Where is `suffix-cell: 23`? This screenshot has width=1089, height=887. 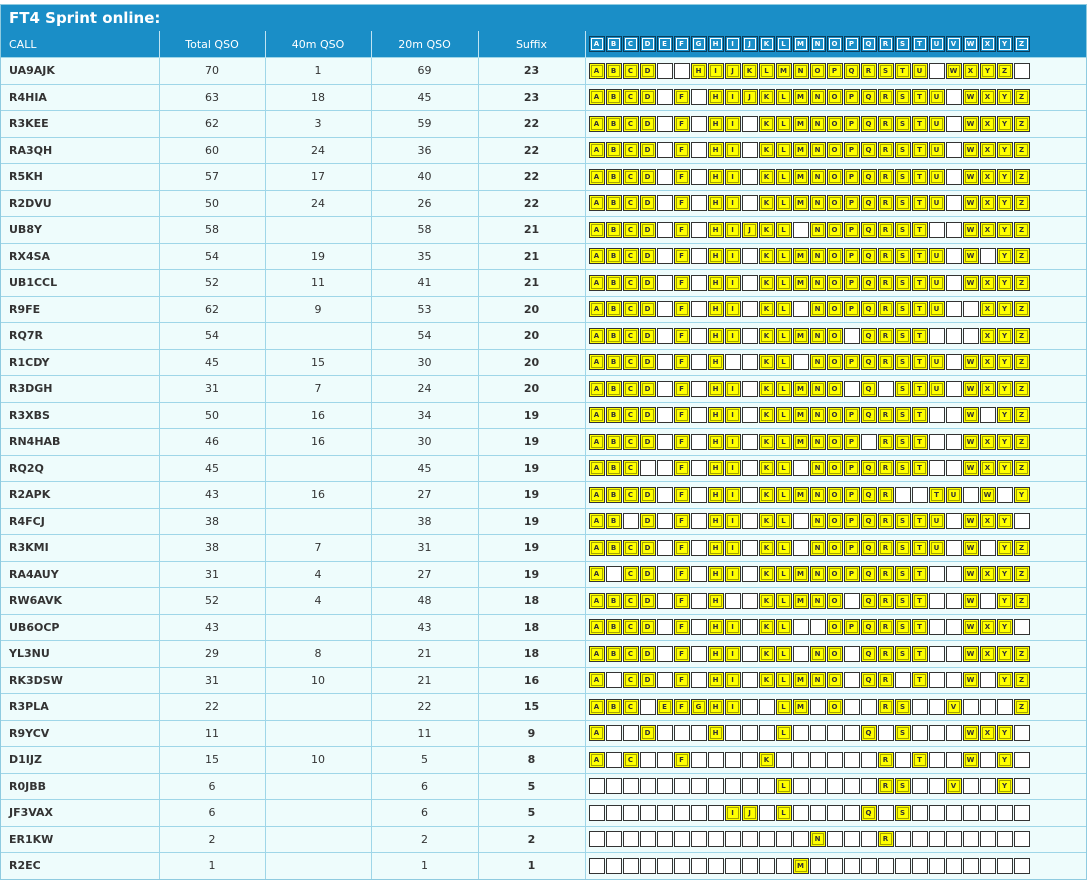 suffix-cell: 23 is located at coordinates (531, 70).